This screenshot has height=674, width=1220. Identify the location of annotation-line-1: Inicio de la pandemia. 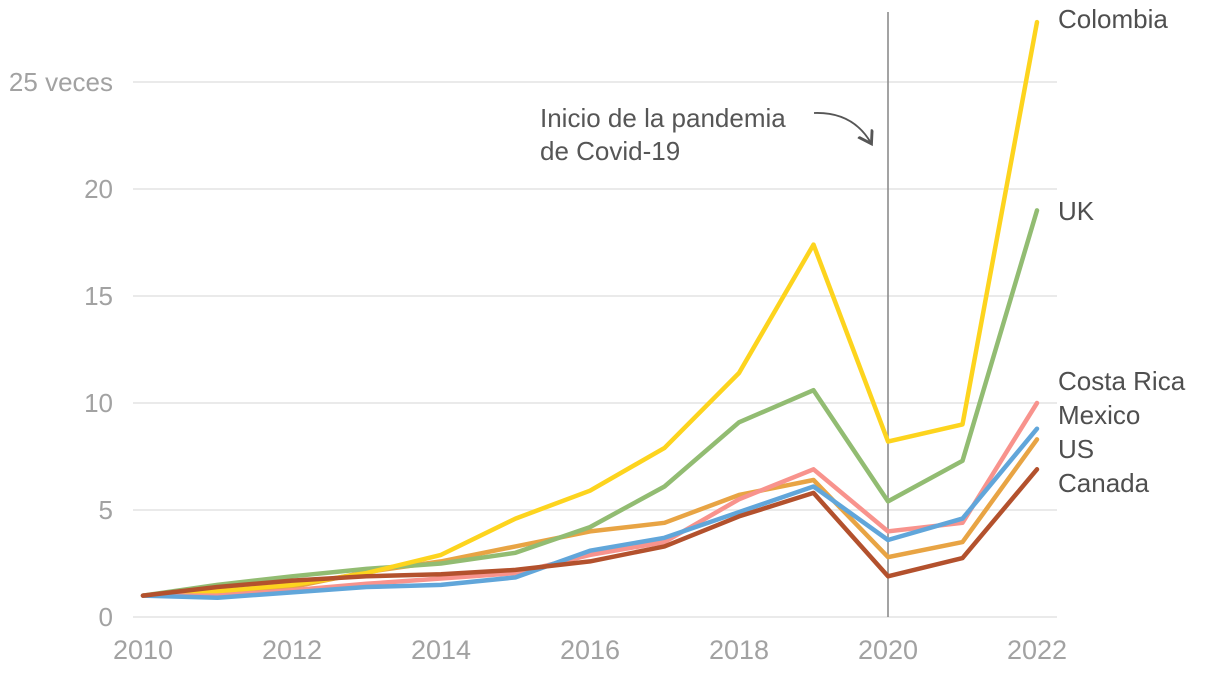
(663, 118).